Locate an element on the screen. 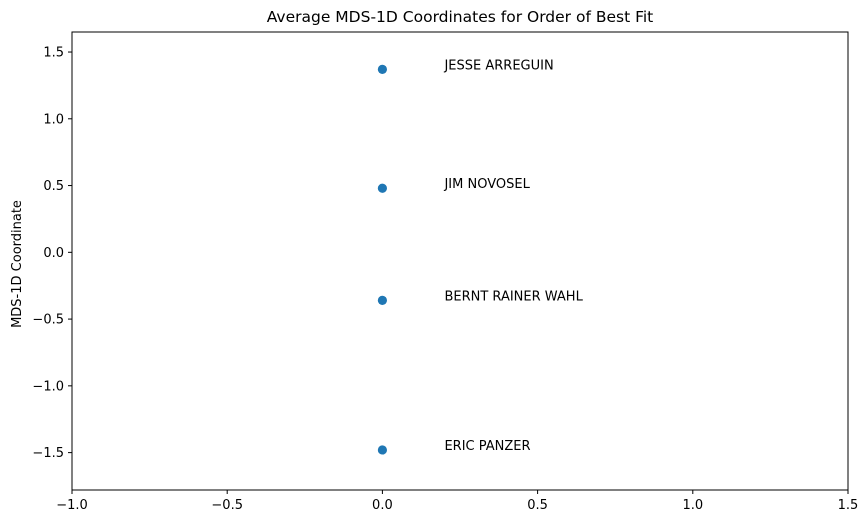 This screenshot has height=528, width=868. x-tick-label: 0.5 is located at coordinates (537, 505).